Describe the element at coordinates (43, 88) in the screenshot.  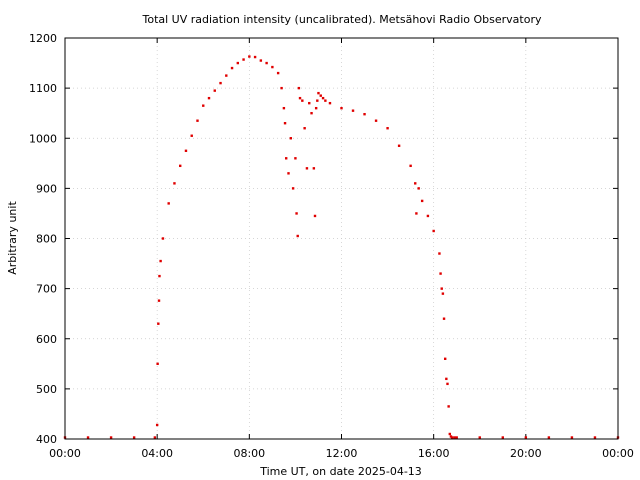
I see `y-tick-label: 1100` at that location.